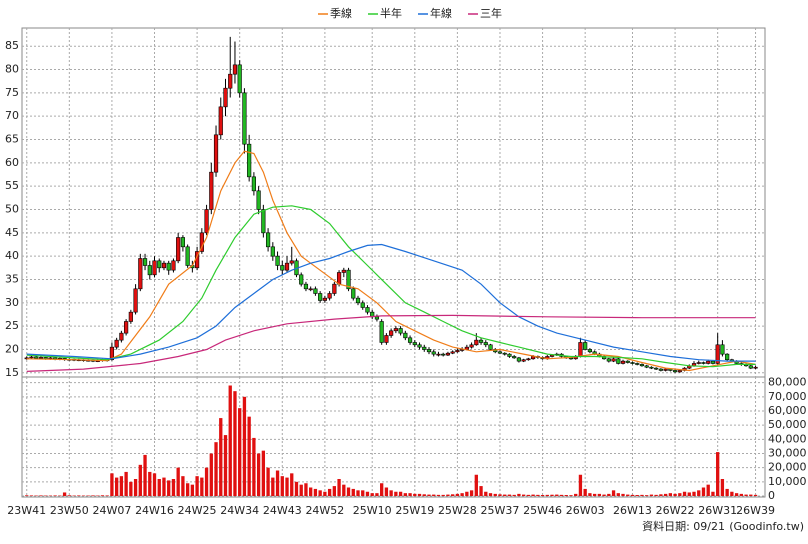 The width and height of the screenshot is (808, 544). What do you see at coordinates (585, 510) in the screenshot?
I see `x-tick-label: 26W03` at bounding box center [585, 510].